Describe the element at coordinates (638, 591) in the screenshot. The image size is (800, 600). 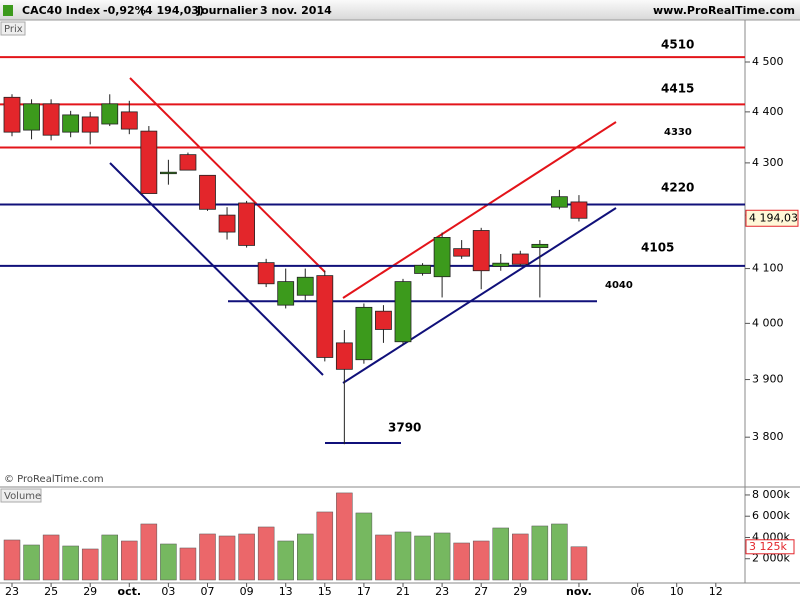
I see `x-tick-label: 06` at that location.